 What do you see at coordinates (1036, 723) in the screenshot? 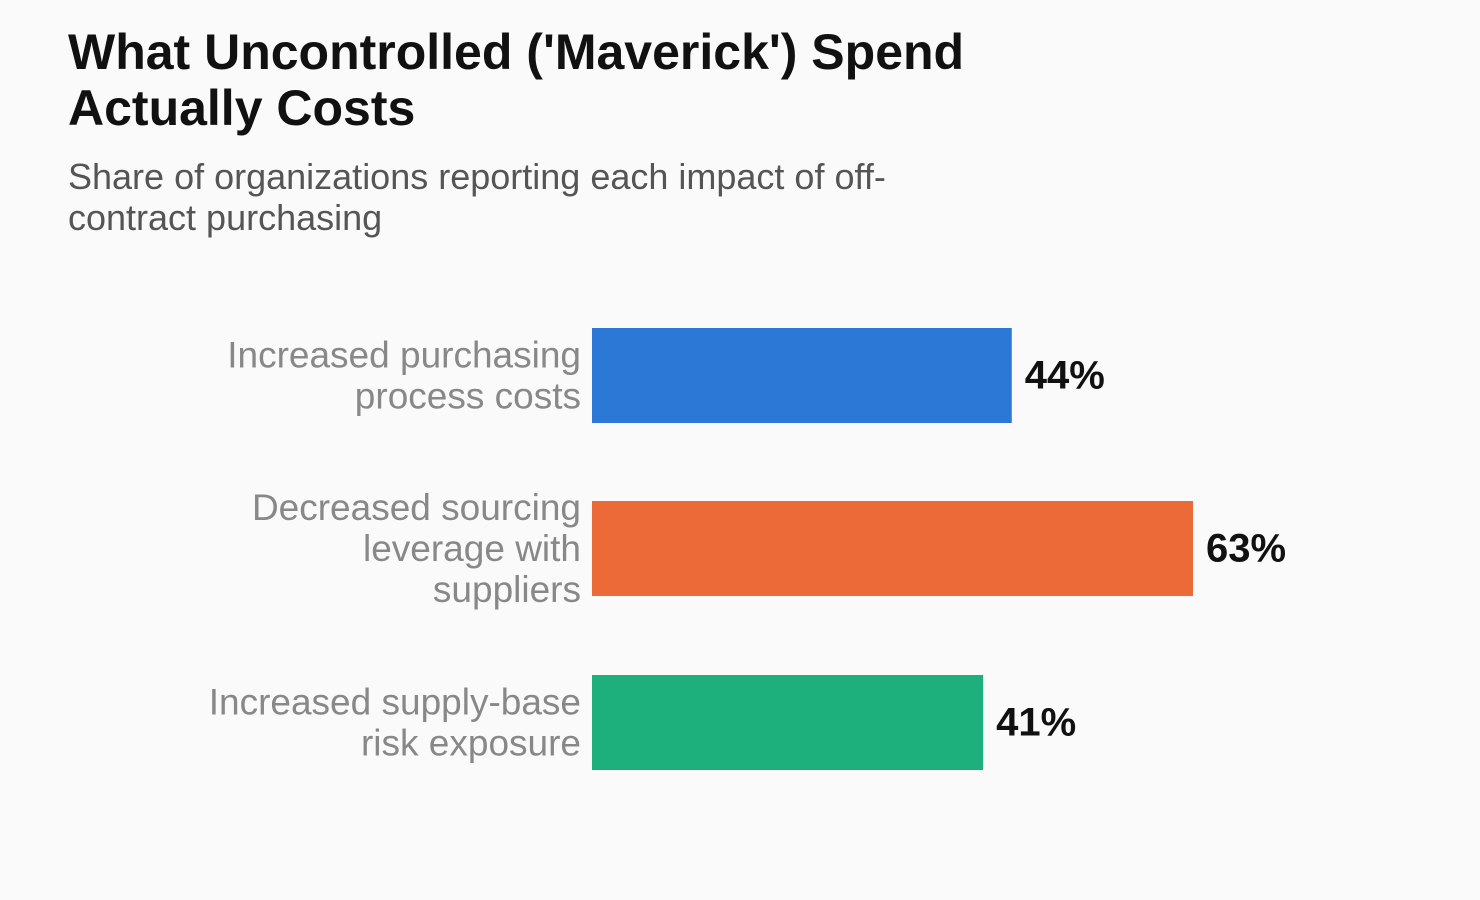
I see `value-label-3: 41%` at bounding box center [1036, 723].